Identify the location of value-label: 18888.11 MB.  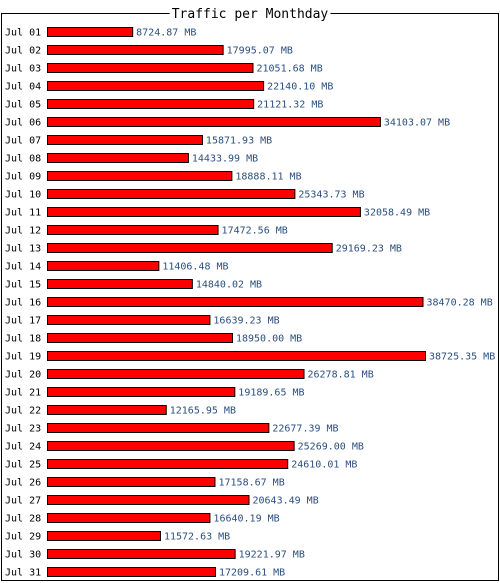
(268, 177).